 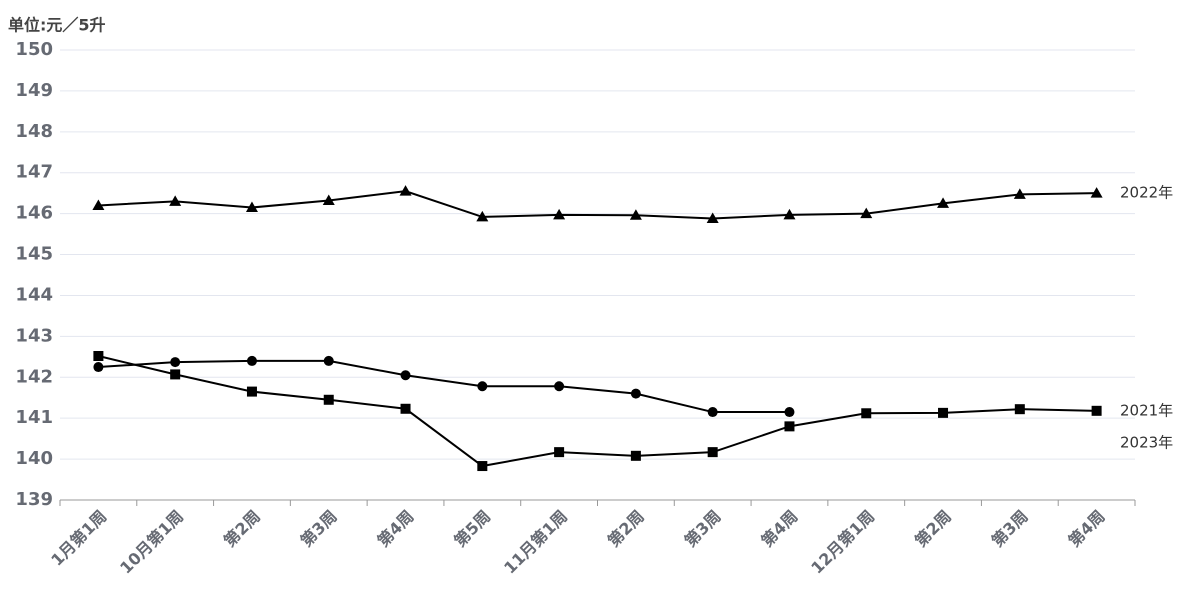 I want to click on y-tick-label: 148, so click(x=34, y=131).